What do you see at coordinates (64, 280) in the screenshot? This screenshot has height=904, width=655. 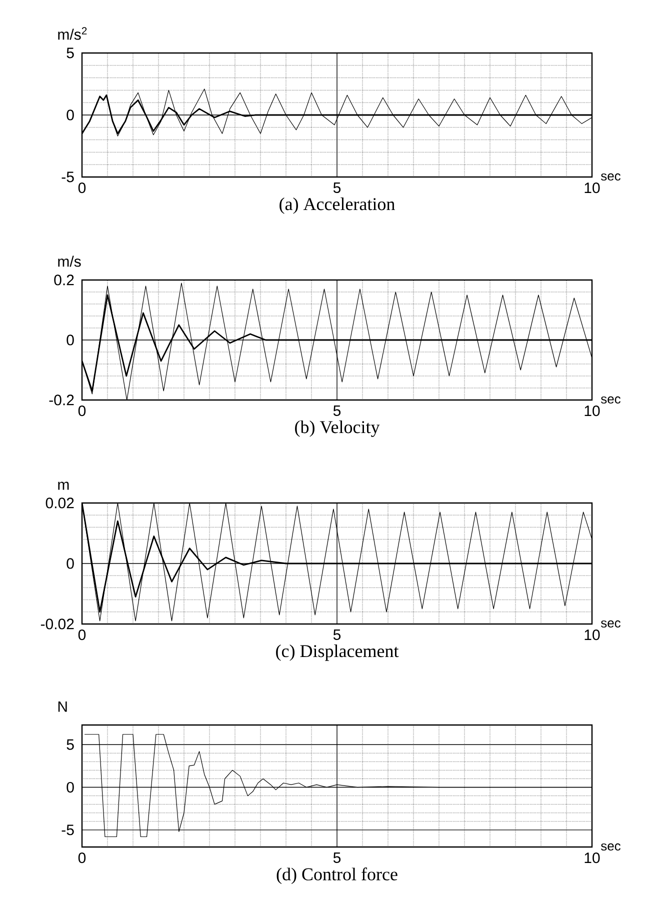 I see `y-tick-label: 0.2` at bounding box center [64, 280].